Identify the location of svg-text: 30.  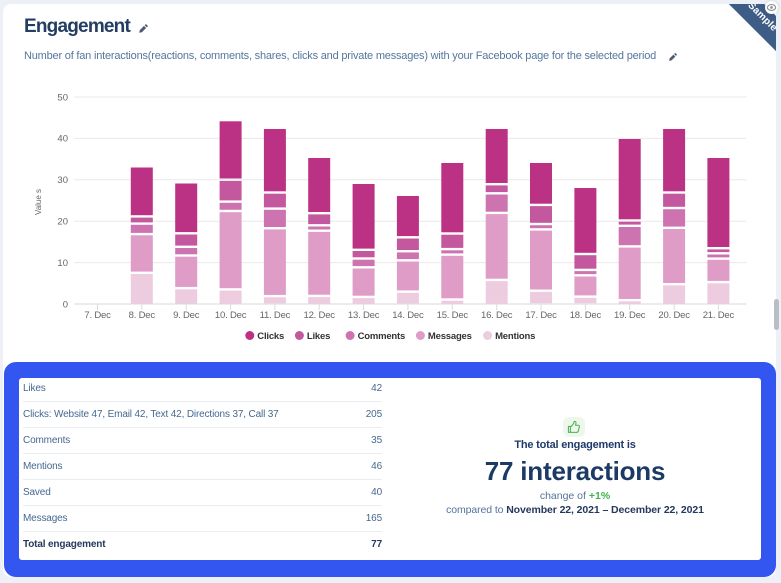
(62, 180).